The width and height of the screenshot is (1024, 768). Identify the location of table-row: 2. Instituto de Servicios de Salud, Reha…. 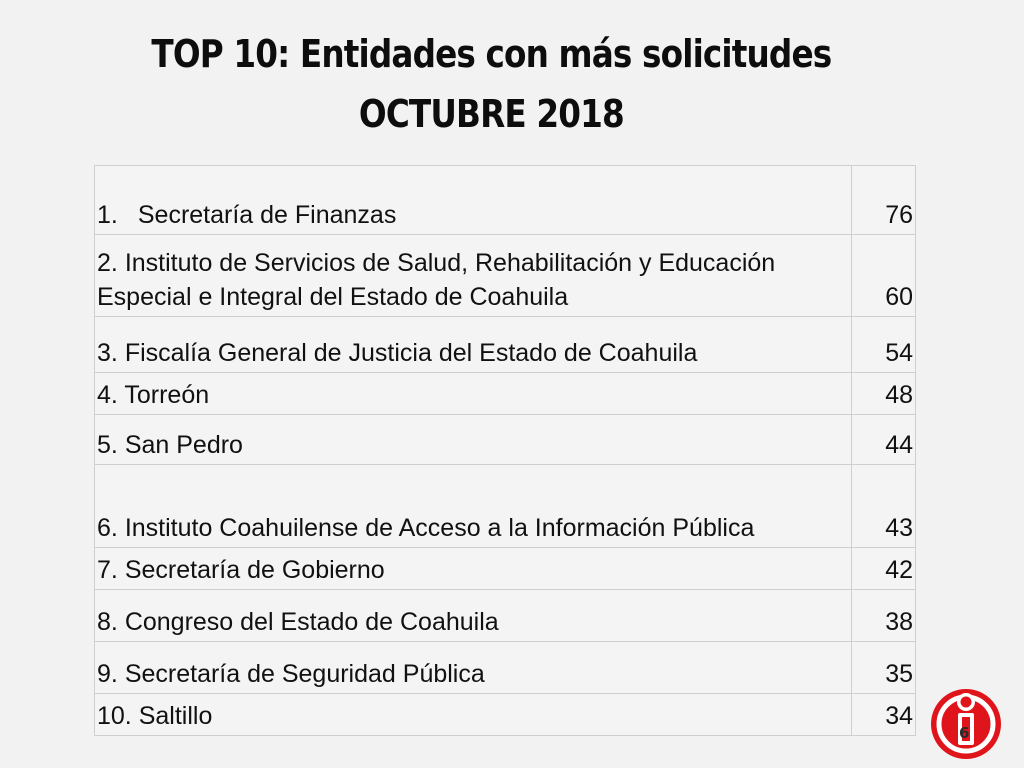
(505, 275).